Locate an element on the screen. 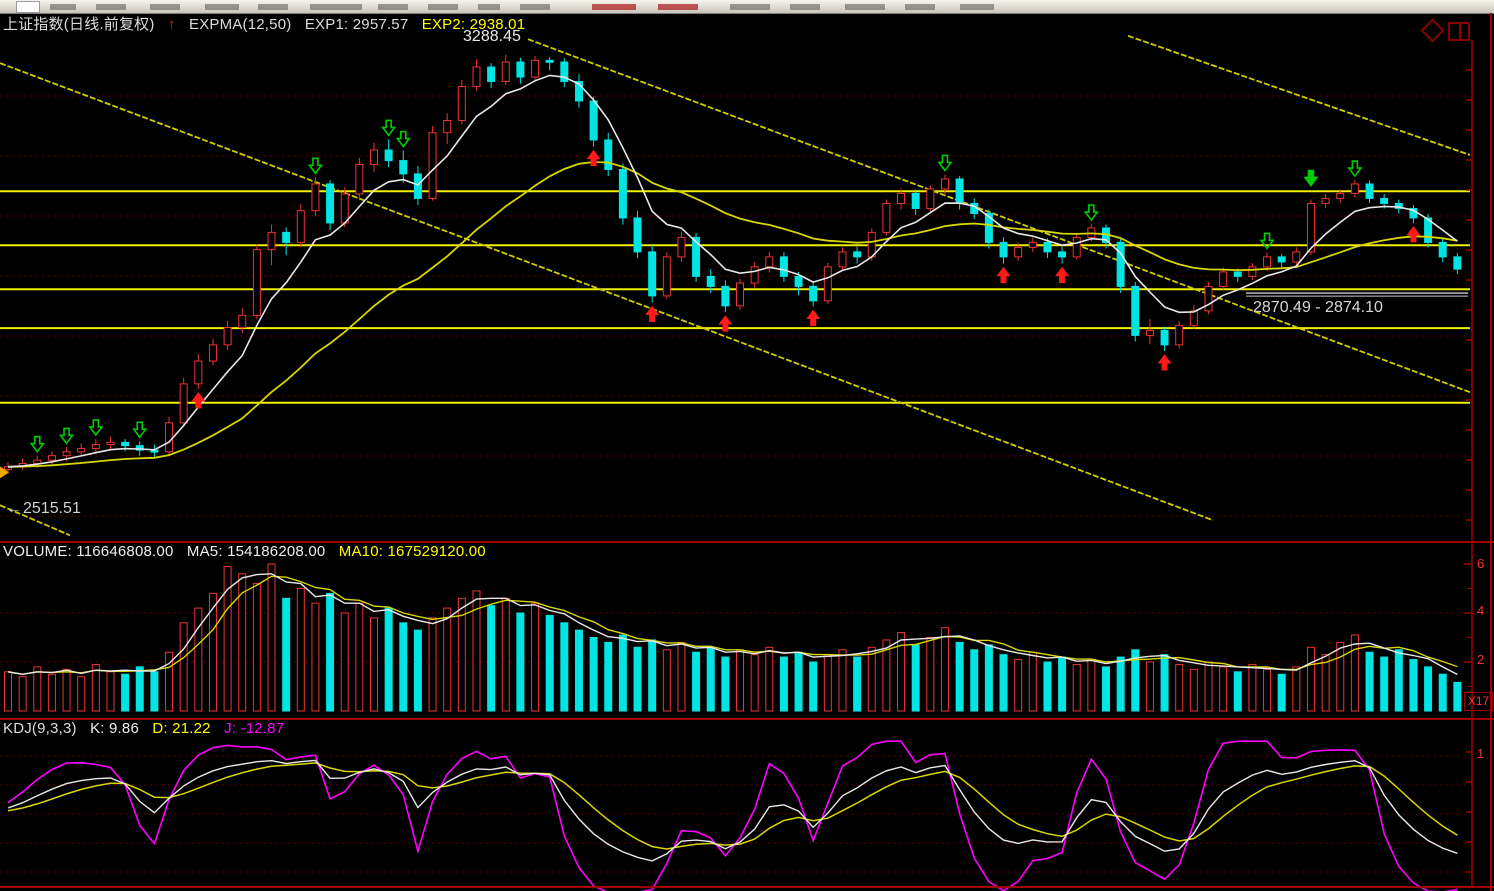  volume-axis-tick-2: 2 is located at coordinates (1481, 659).